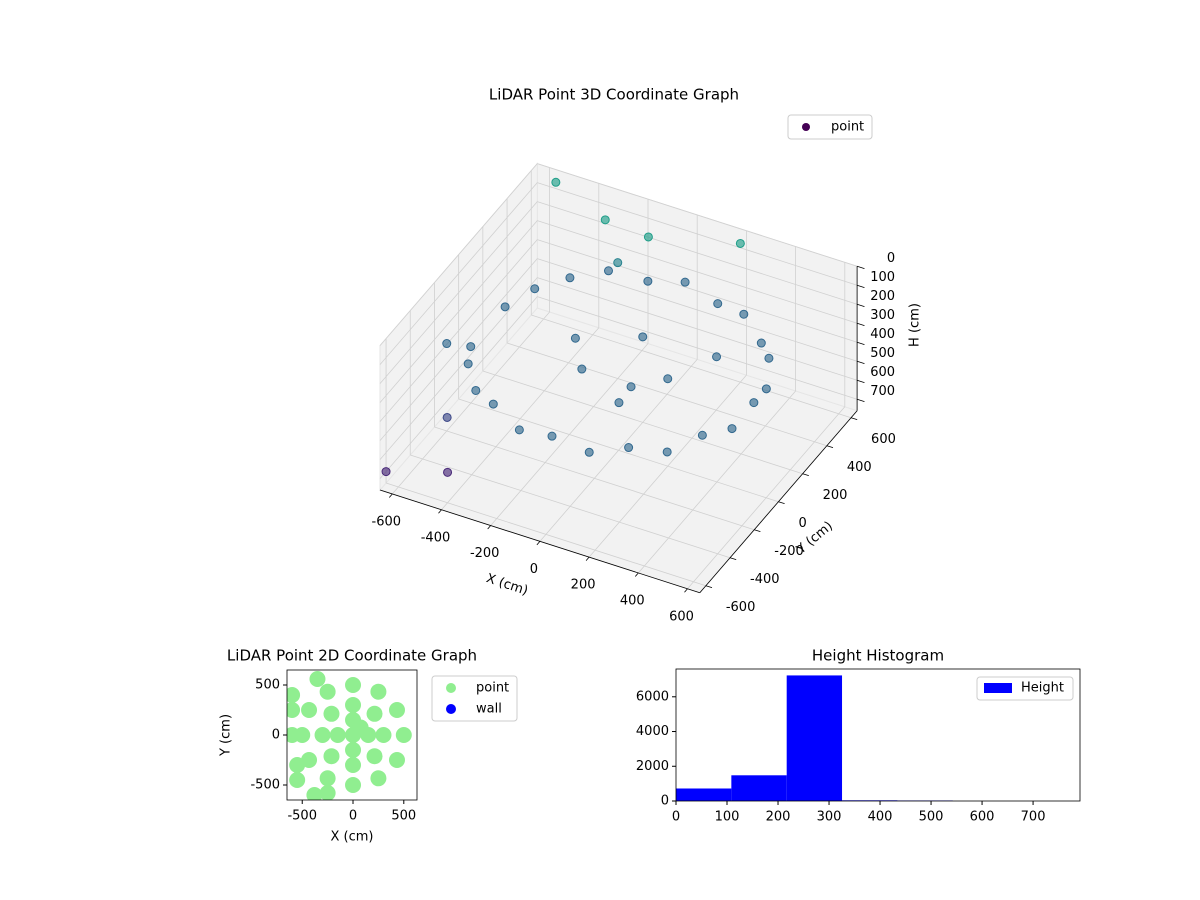 The height and width of the screenshot is (900, 1200). I want to click on x-tick-label: 600, so click(982, 817).